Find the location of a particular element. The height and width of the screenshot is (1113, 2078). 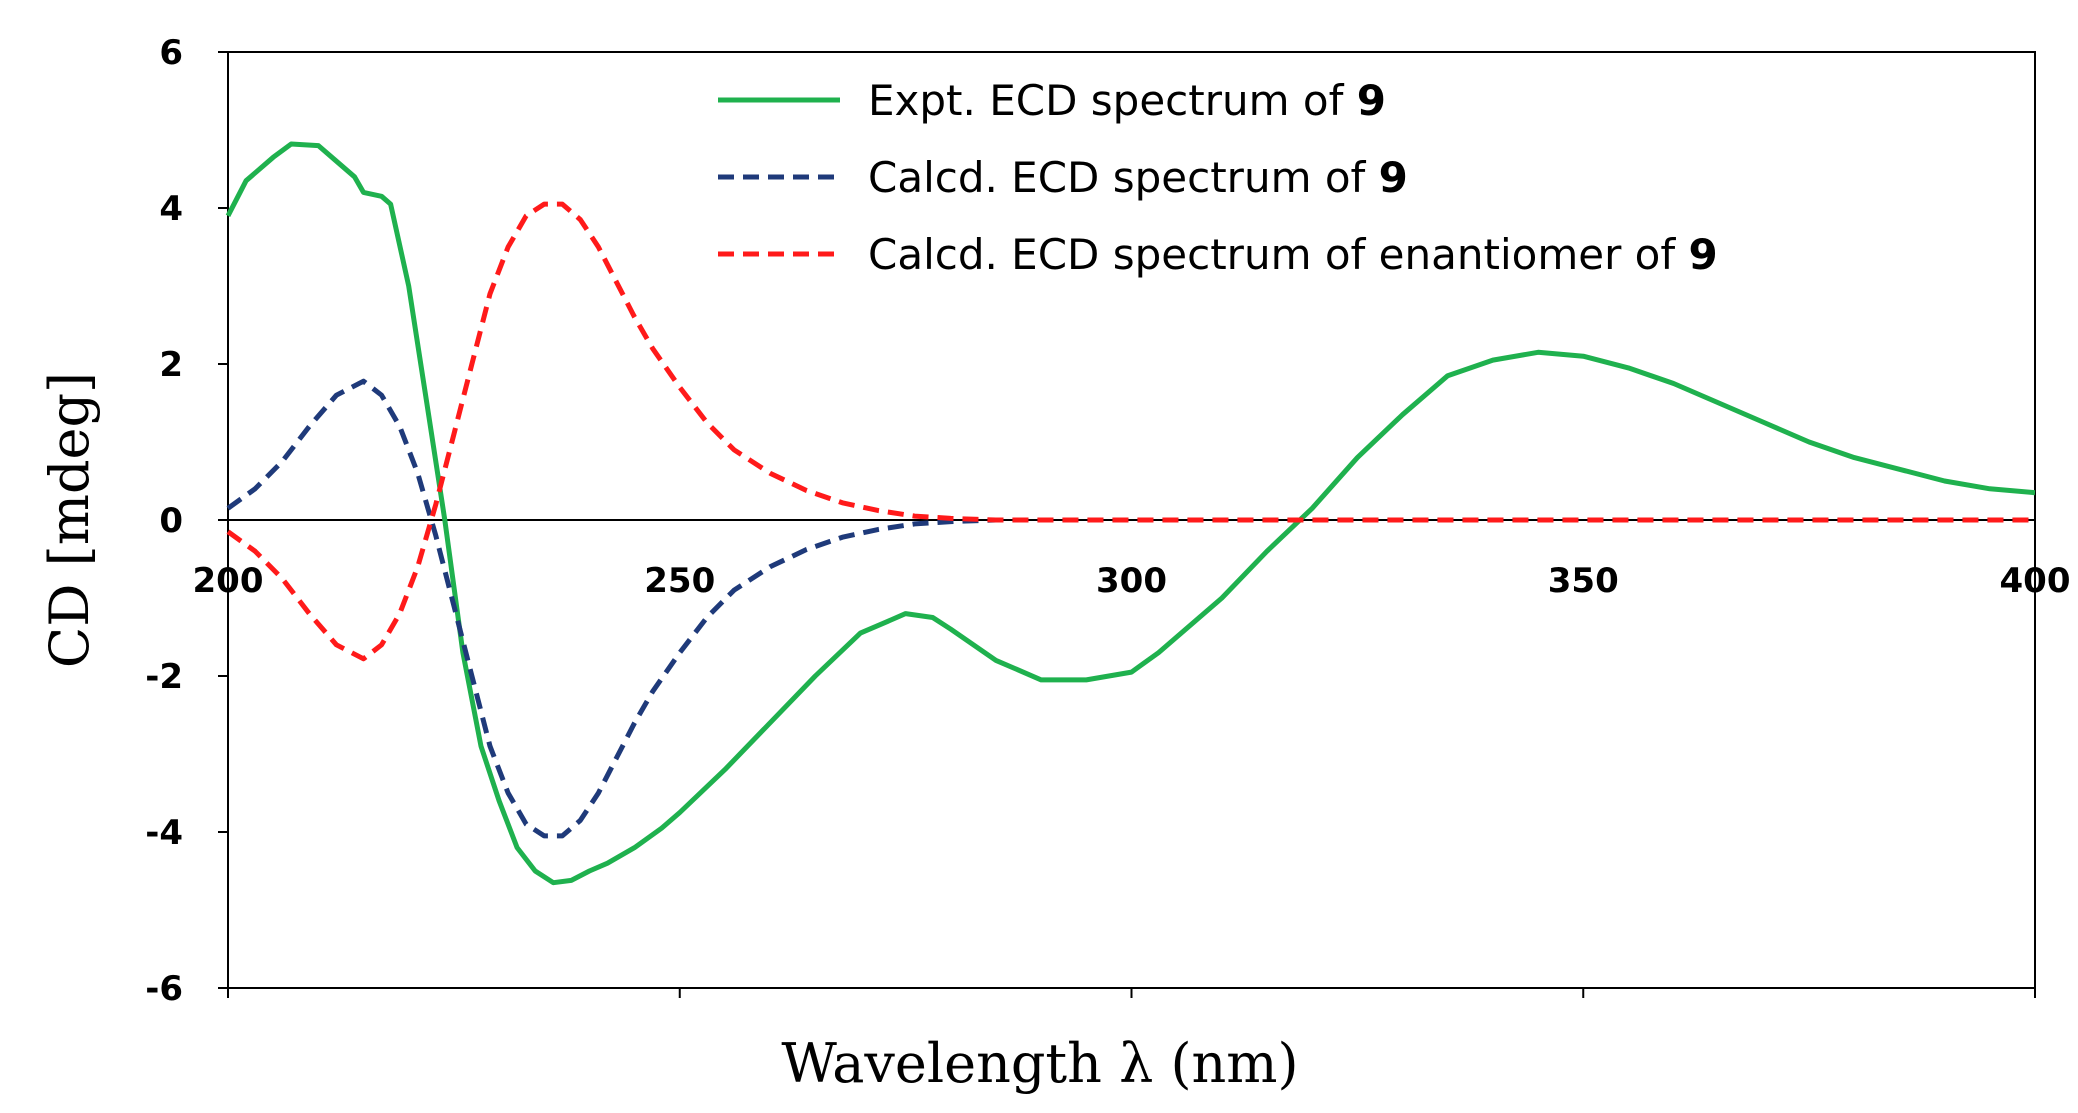

y-tick-label: -6 is located at coordinates (164, 989).